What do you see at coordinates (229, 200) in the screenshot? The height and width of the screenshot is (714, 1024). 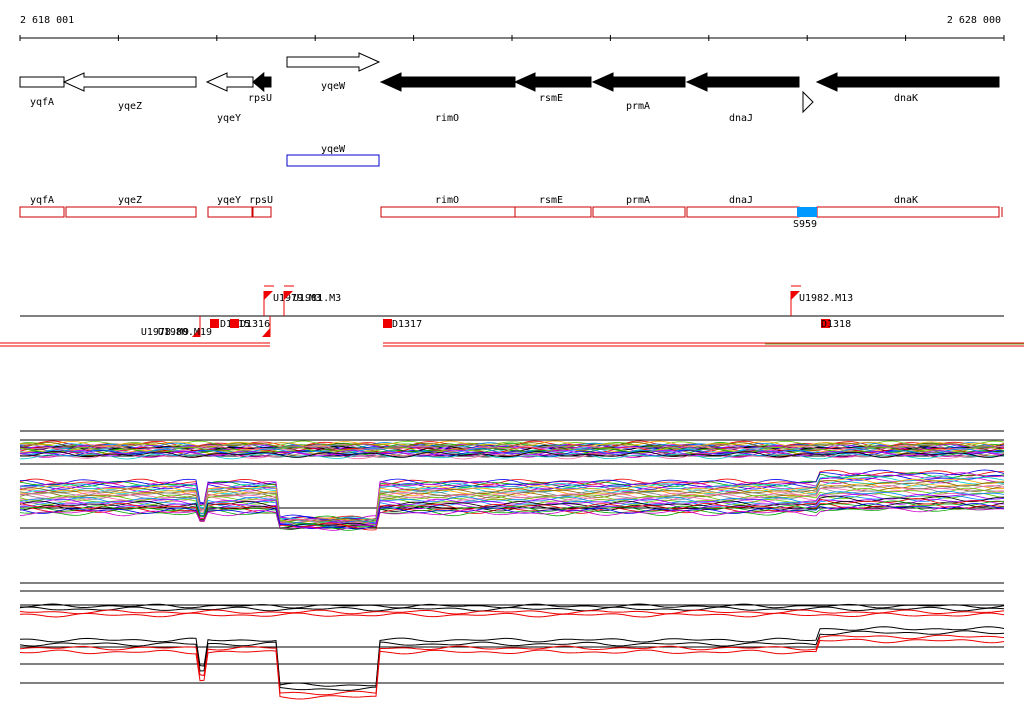 I see `track3-label: yqeY` at bounding box center [229, 200].